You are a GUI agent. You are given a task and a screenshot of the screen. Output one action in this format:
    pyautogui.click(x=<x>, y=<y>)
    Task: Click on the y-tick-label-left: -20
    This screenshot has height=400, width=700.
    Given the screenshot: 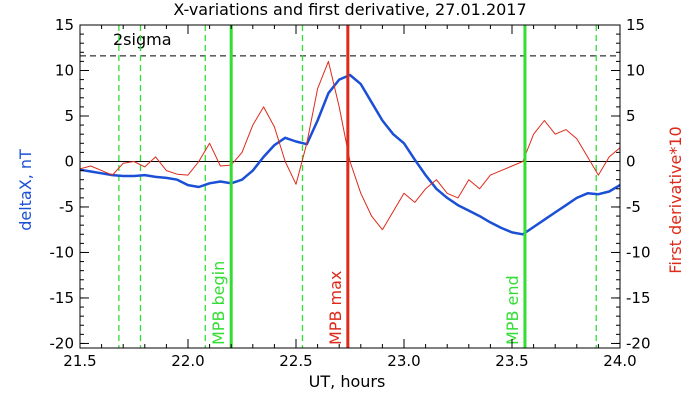 What is the action you would take?
    pyautogui.click(x=62, y=343)
    